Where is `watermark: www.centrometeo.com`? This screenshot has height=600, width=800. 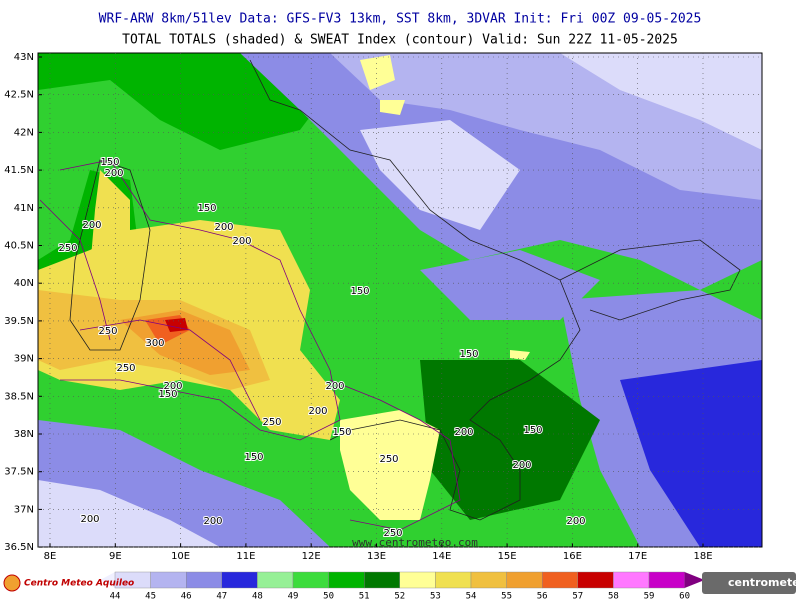 watermark: www.centrometeo.com is located at coordinates (415, 542).